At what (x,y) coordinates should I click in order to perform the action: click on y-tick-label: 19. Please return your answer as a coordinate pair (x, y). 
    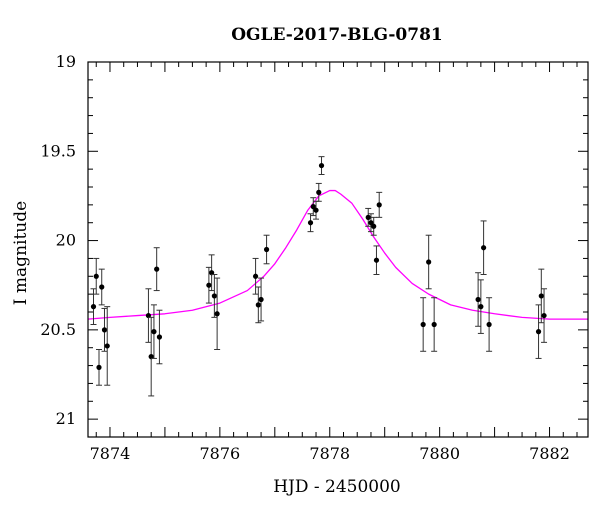
    Looking at the image, I should click on (66, 61).